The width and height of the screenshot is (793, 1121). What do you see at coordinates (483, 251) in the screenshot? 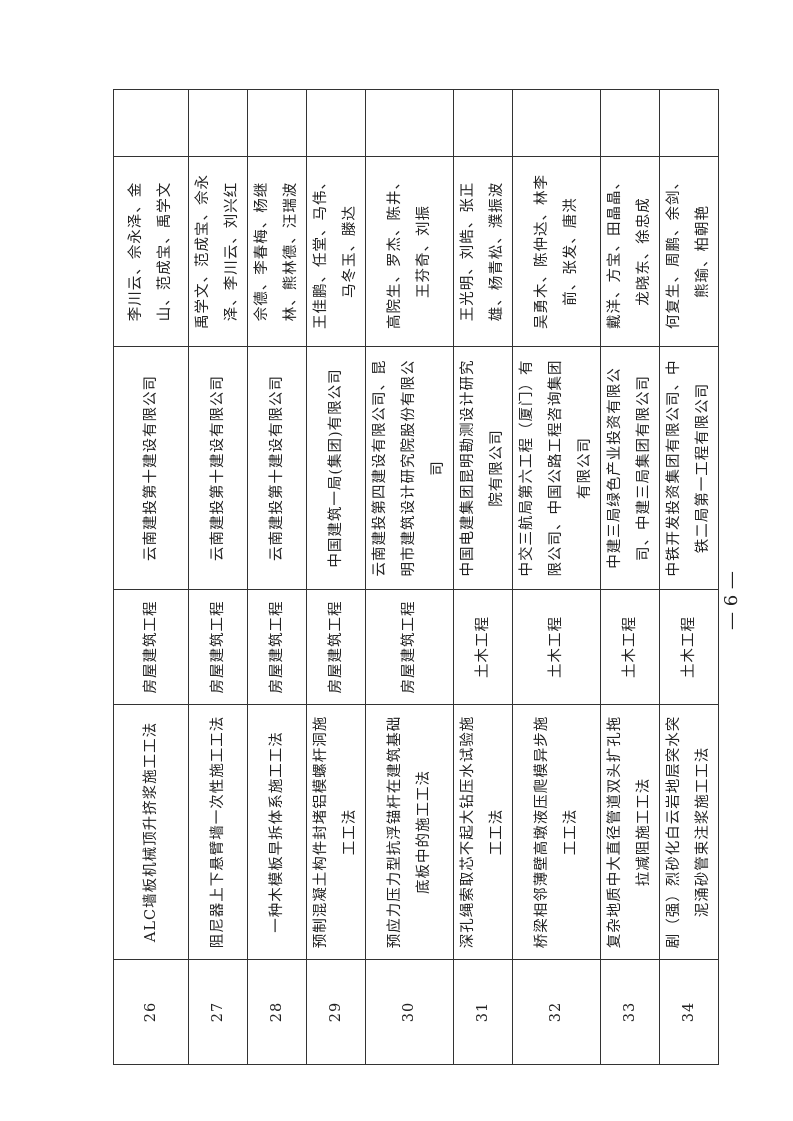
I see `persons-cell: 王光明、刘皓、张正雄、杨青松、濮振波` at bounding box center [483, 251].